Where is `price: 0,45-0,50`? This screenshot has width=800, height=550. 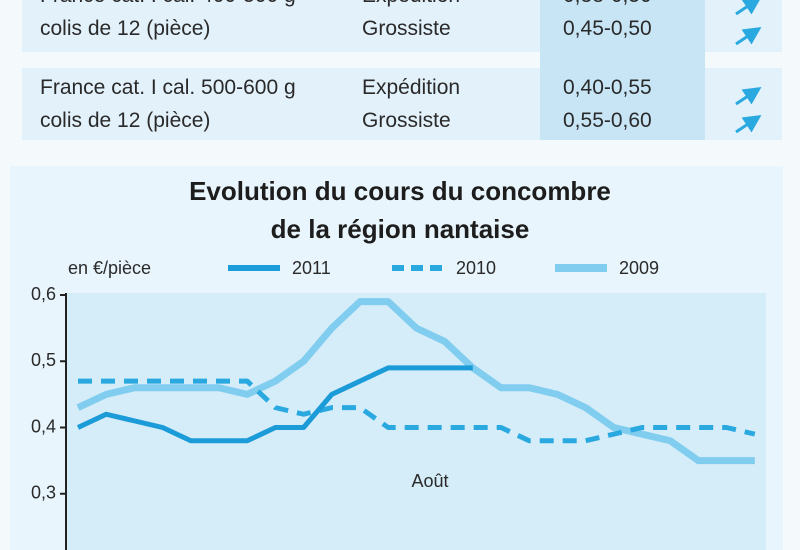 price: 0,45-0,50 is located at coordinates (607, 28).